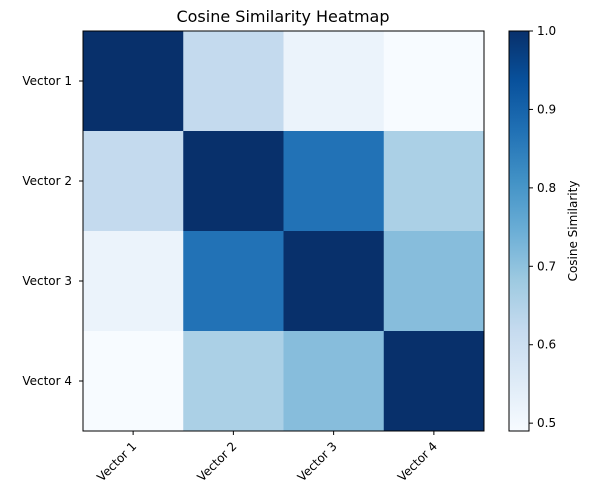  I want to click on colorbar-tick-label: 0.8, so click(546, 188).